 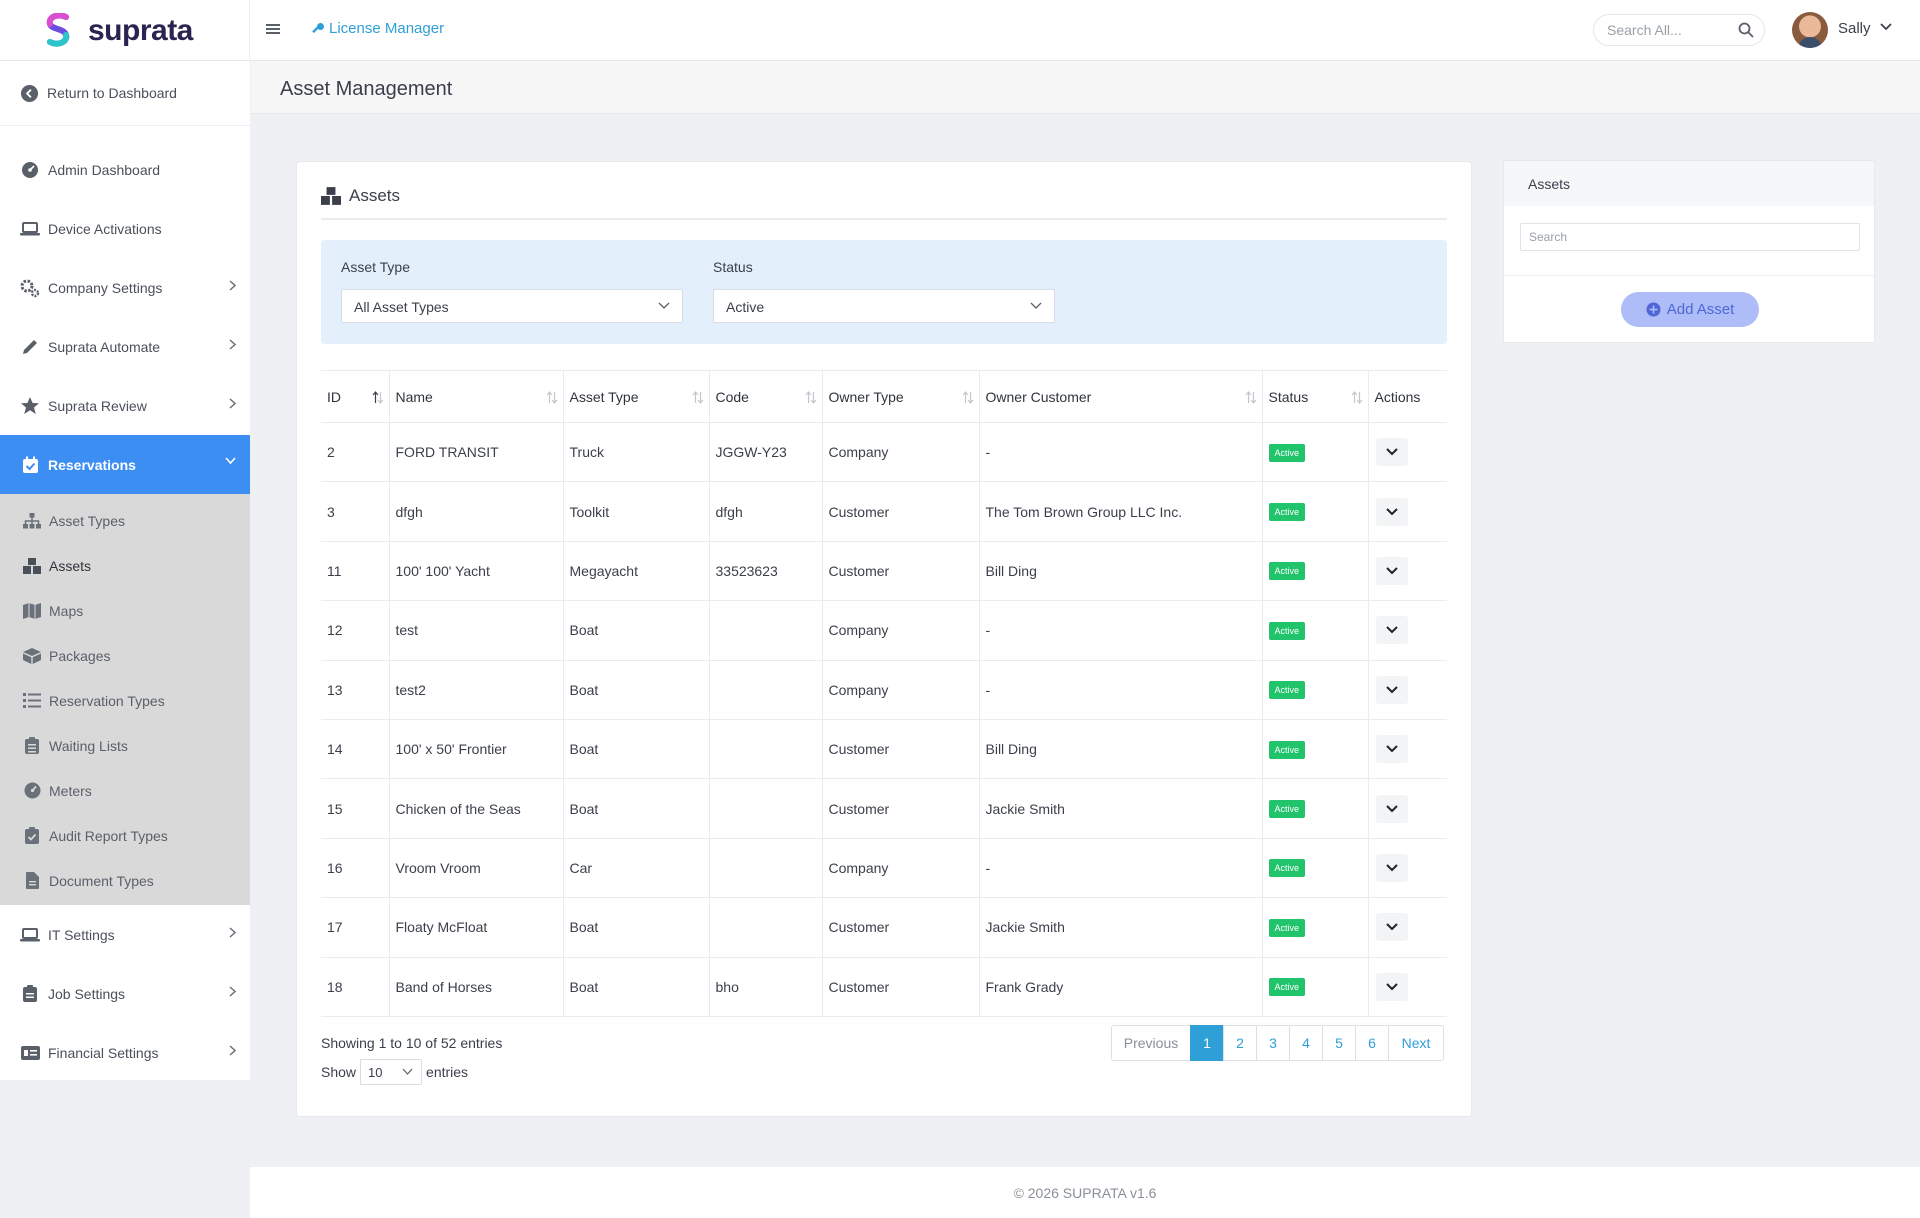 I want to click on brand: suprata, so click(x=125, y=30).